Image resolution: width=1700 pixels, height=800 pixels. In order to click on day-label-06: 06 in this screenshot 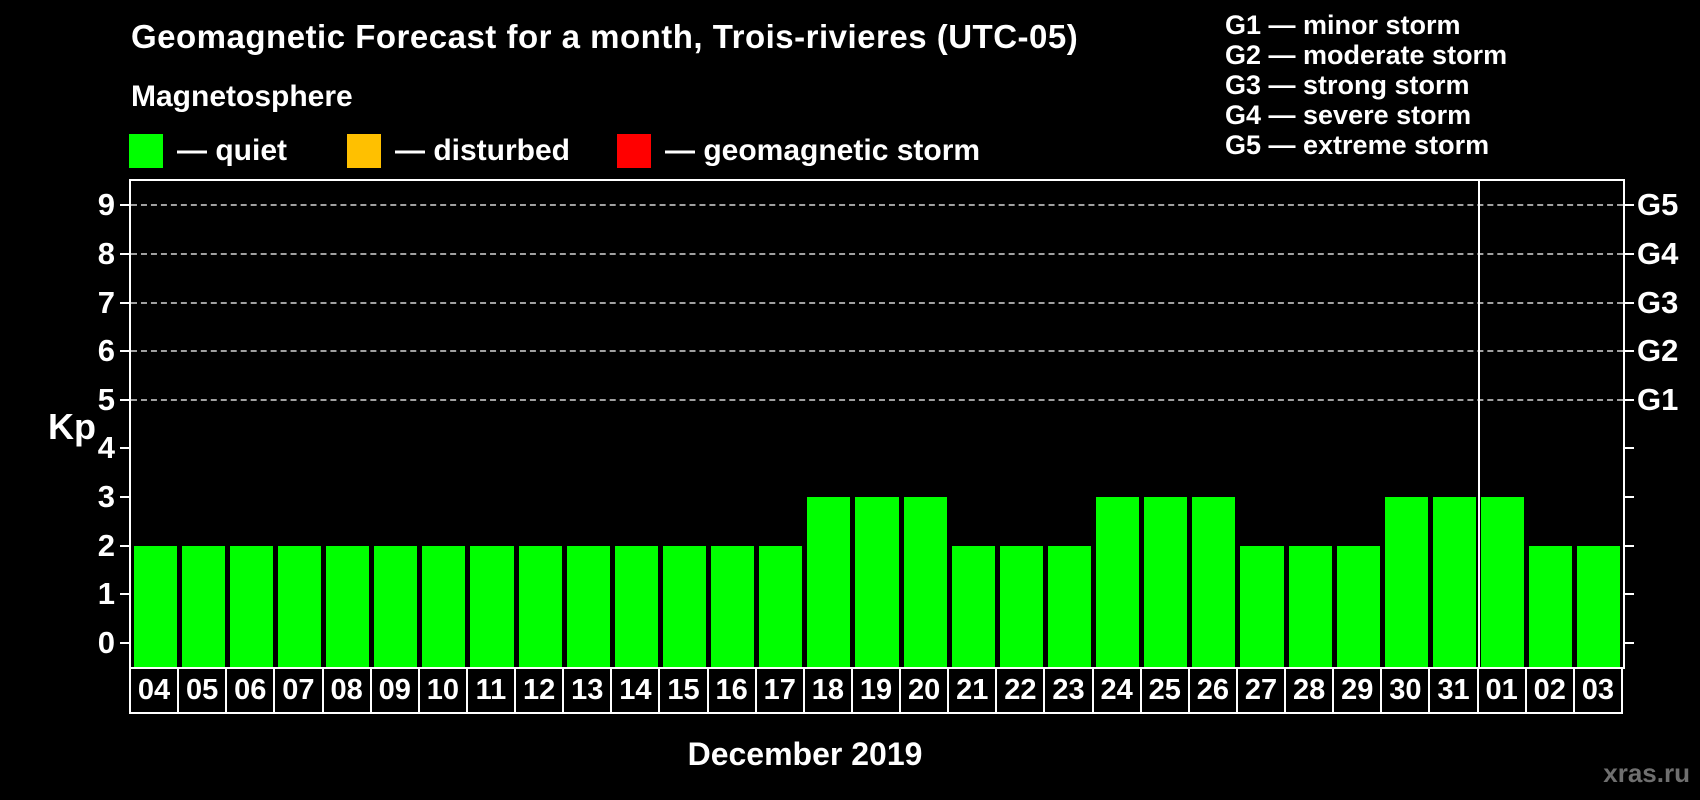, I will do `click(250, 690)`.